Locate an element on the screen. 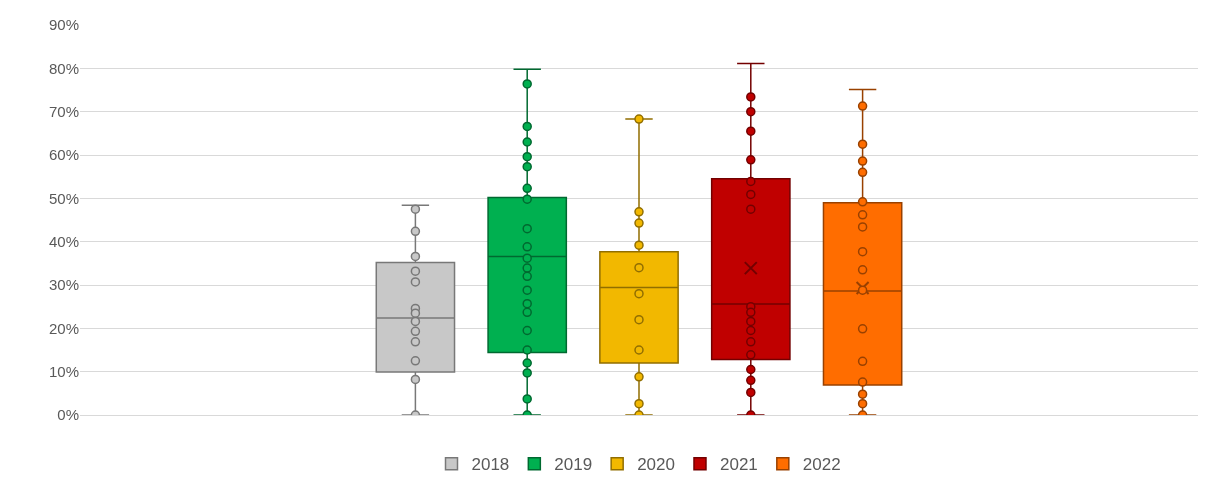  y-tick-label: 30% is located at coordinates (63, 285).